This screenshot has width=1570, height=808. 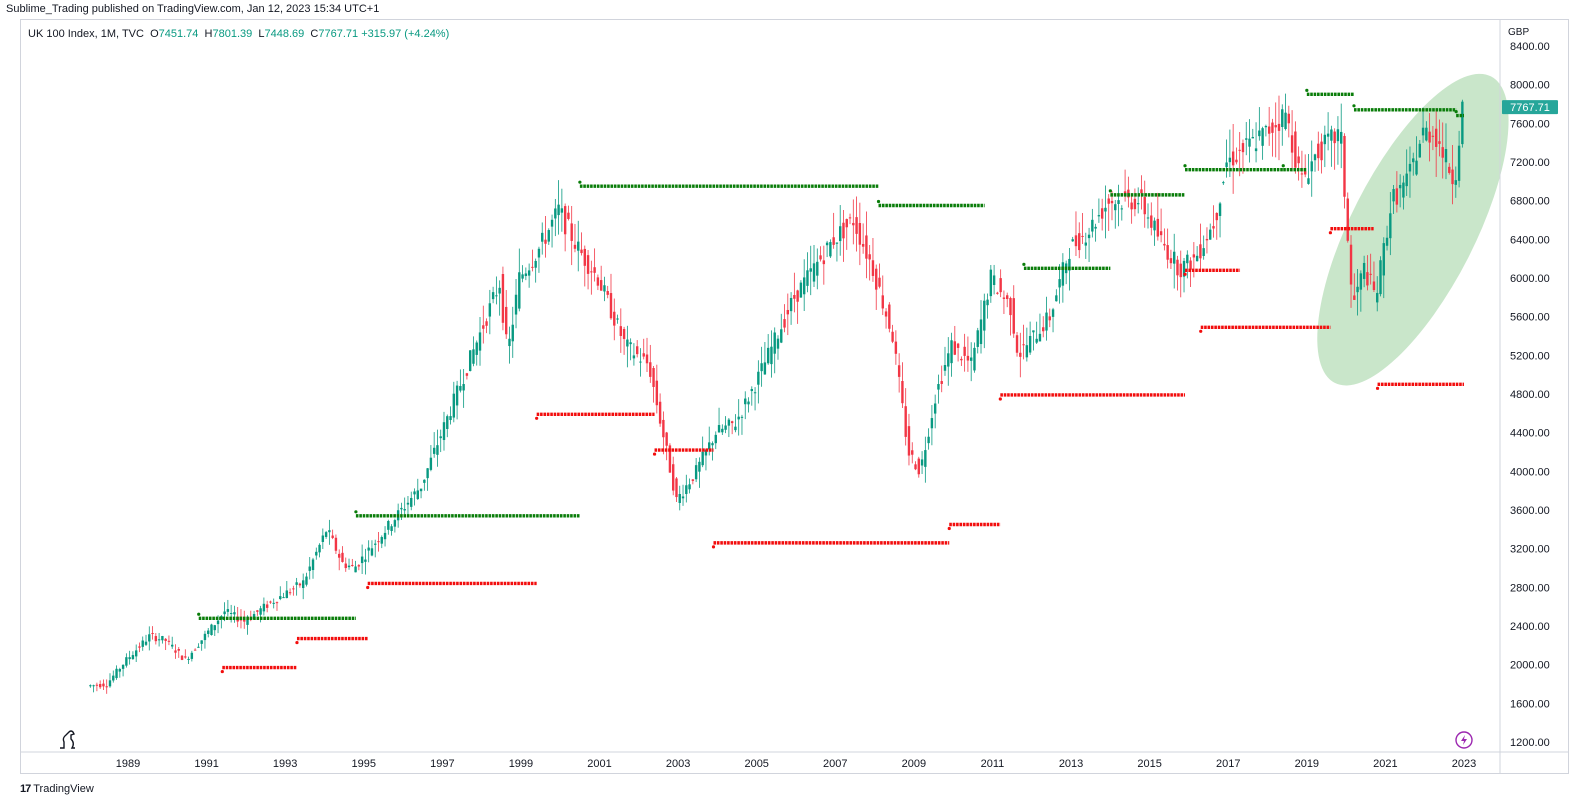 I want to click on x-tick-label: 1993, so click(x=285, y=764).